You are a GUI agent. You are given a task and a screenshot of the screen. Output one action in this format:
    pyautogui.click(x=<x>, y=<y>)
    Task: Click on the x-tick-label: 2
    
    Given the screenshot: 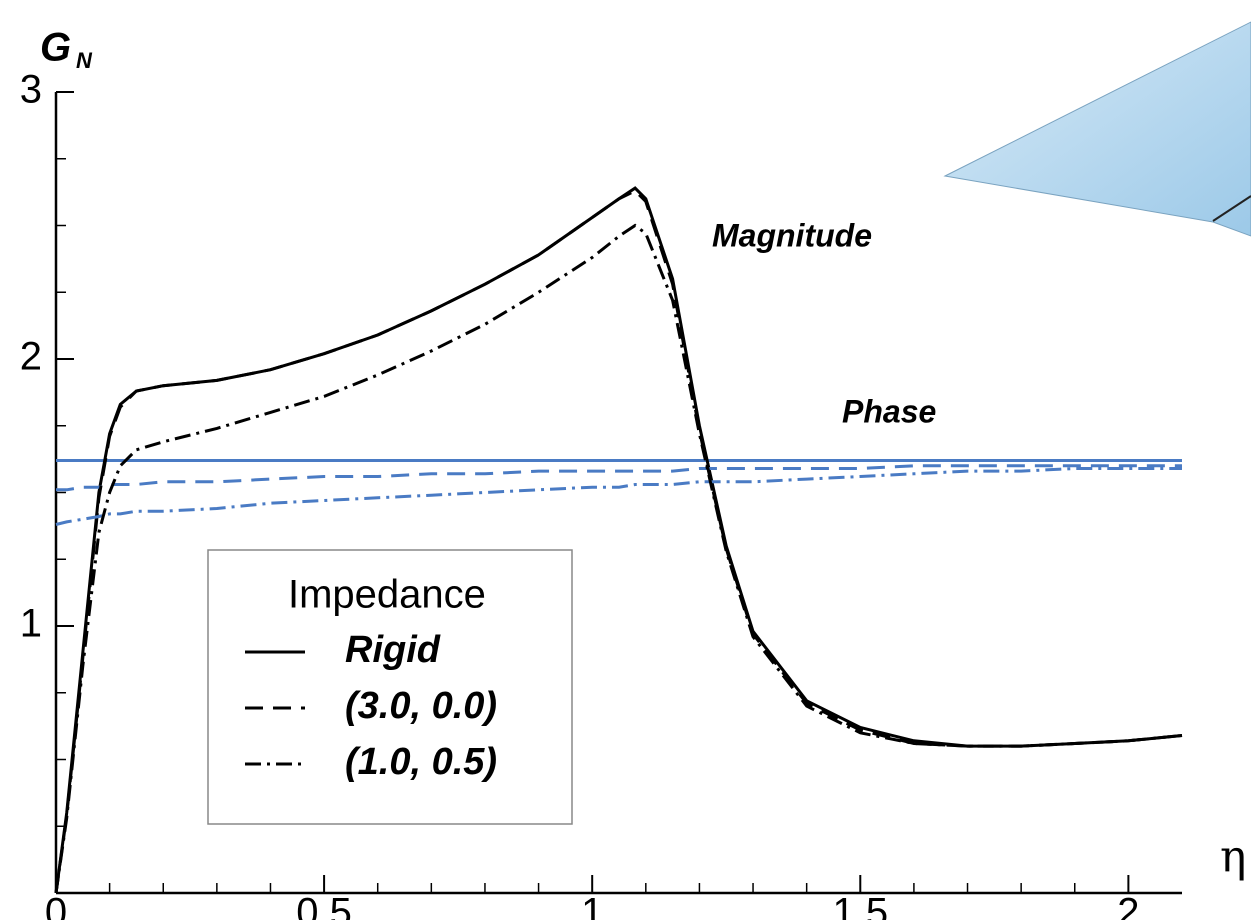 What is the action you would take?
    pyautogui.click(x=1128, y=905)
    